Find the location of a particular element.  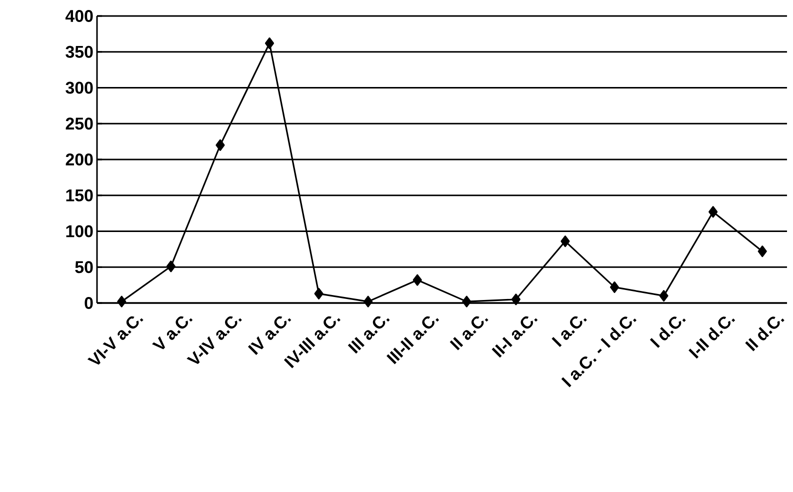

x-tick-label: I a.C. is located at coordinates (569, 331).